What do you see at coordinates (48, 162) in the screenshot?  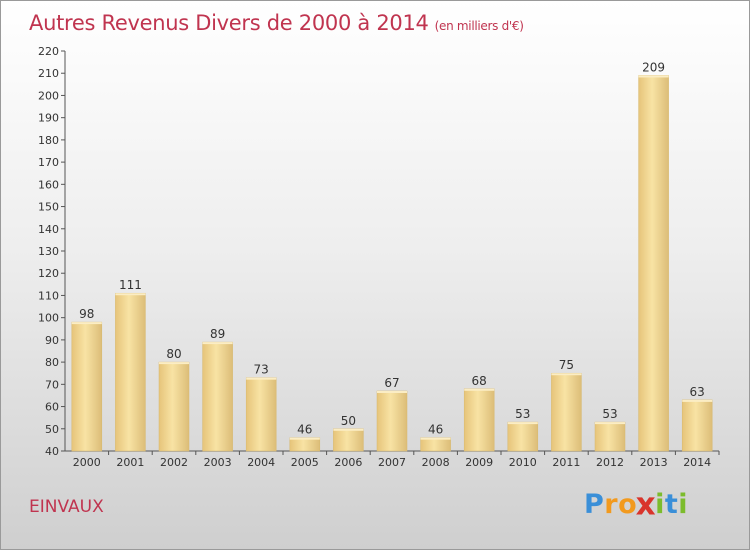 I see `y-tick-label: 170` at bounding box center [48, 162].